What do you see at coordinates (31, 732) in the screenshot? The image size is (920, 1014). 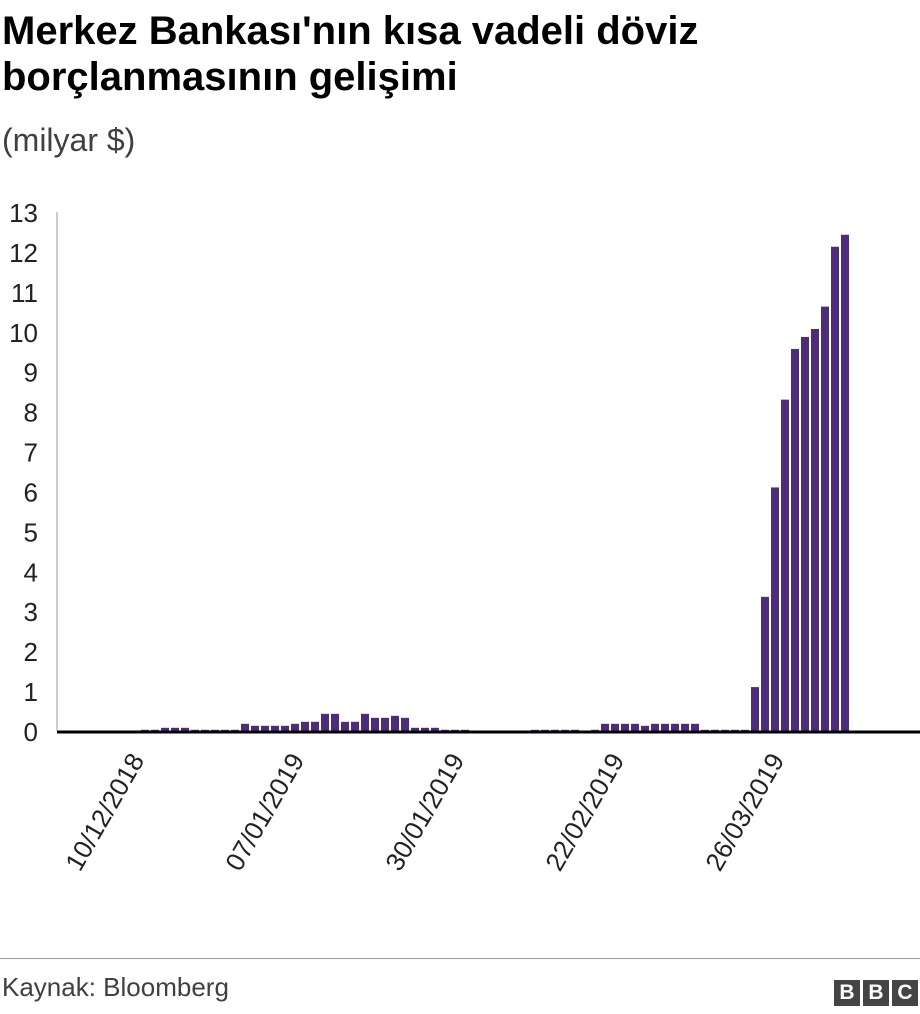 I see `y-tick-label: 0` at bounding box center [31, 732].